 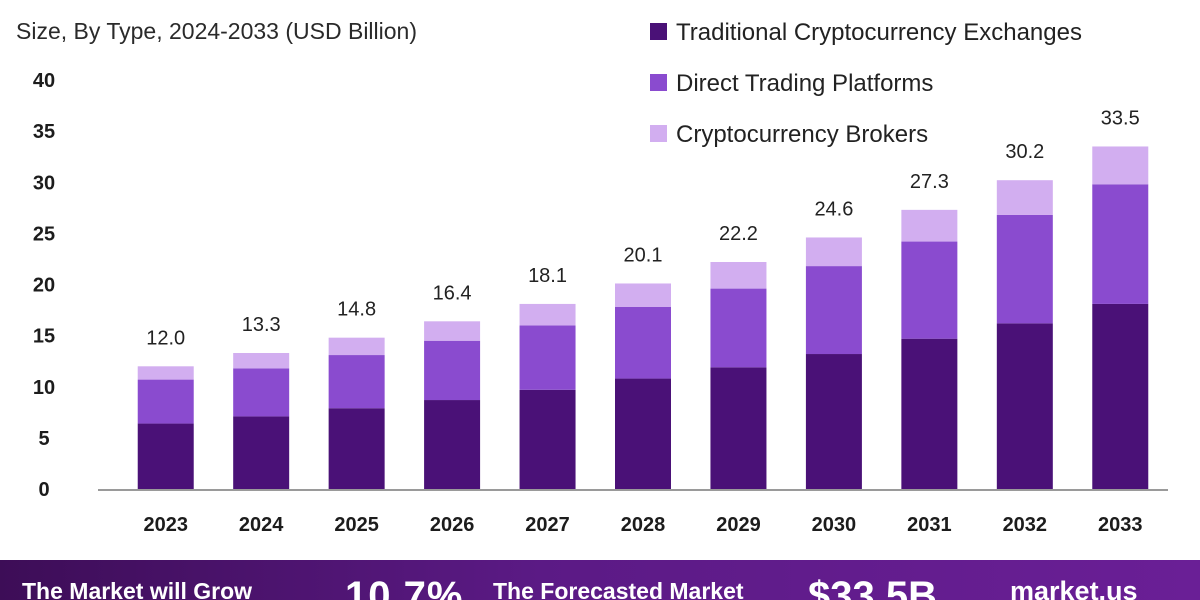 I want to click on bar-total-label: 27.3, so click(x=929, y=182).